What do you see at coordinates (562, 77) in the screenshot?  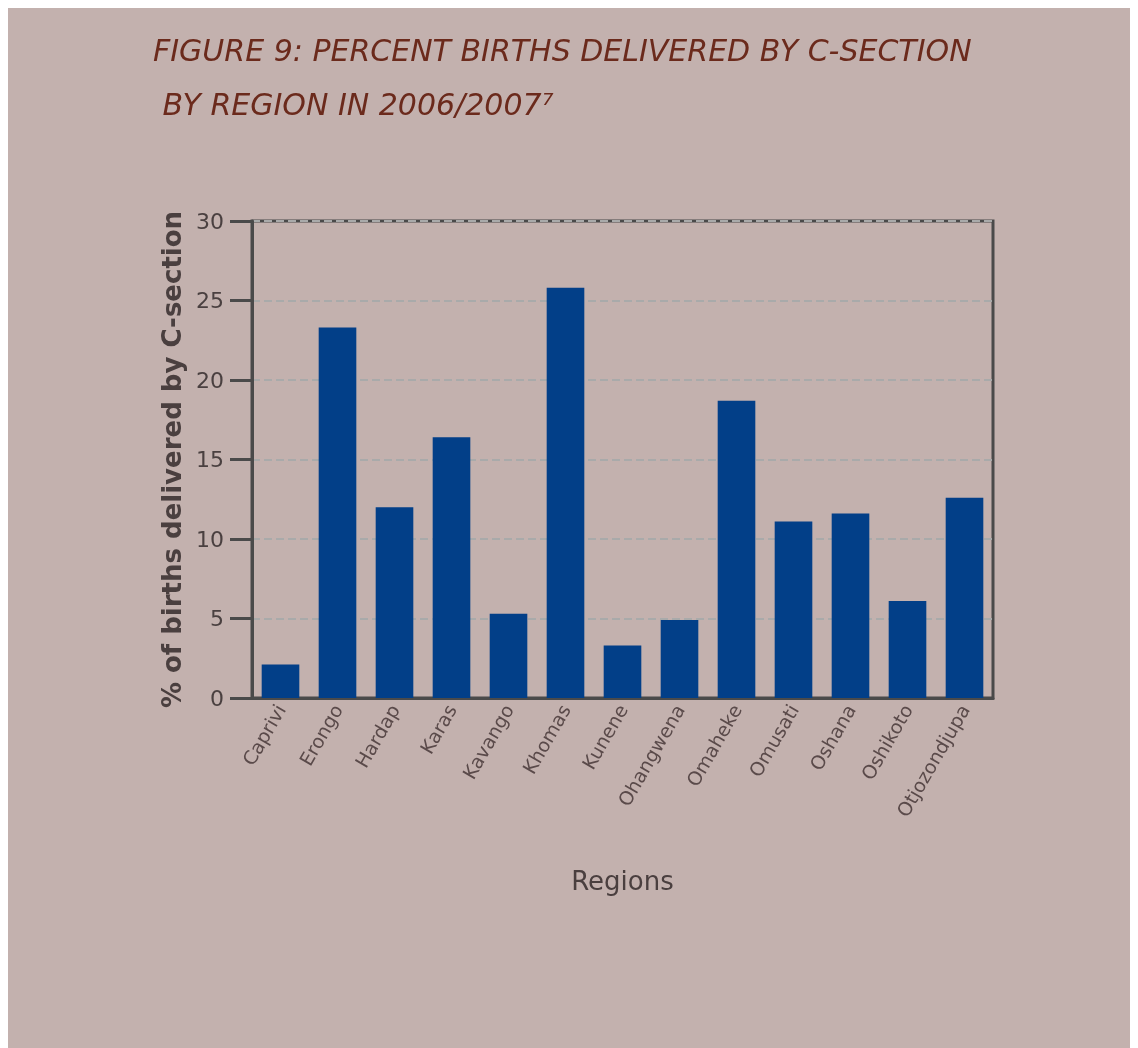 I see `chart-title: FIGURE 9: PERCENT BIRTHS DELIVERED BY C-SECTION BY REGION IN 2006/2007⁷` at bounding box center [562, 77].